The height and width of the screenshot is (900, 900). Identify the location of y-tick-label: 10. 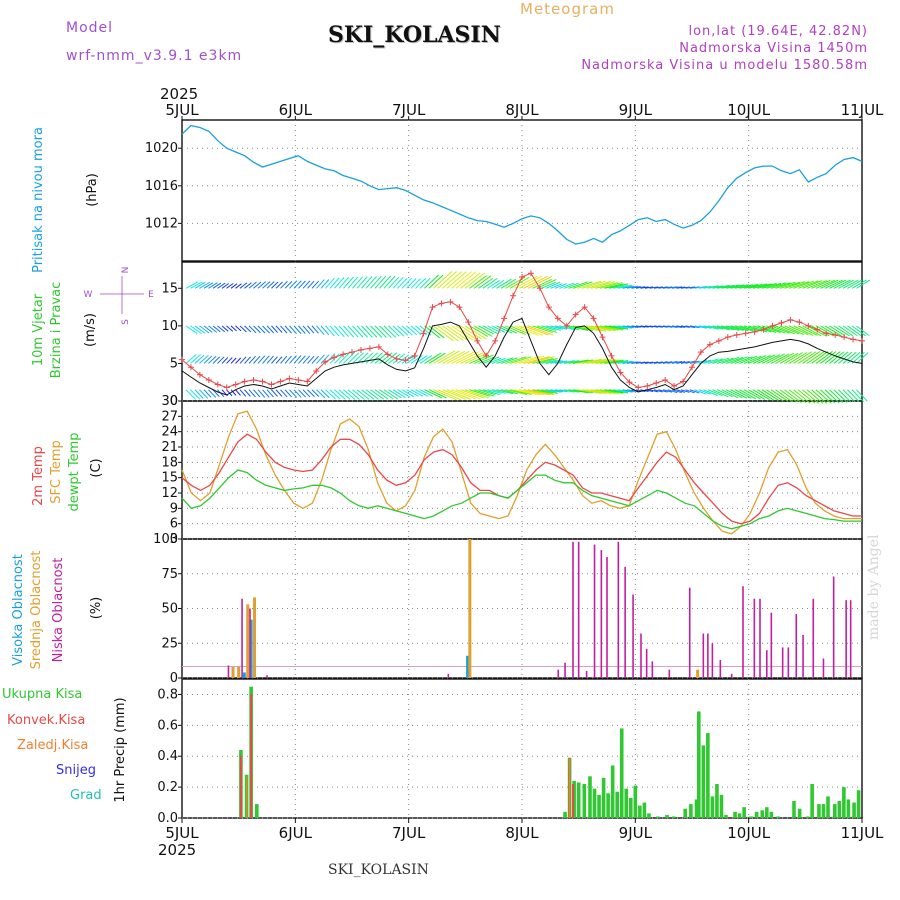
(169, 326).